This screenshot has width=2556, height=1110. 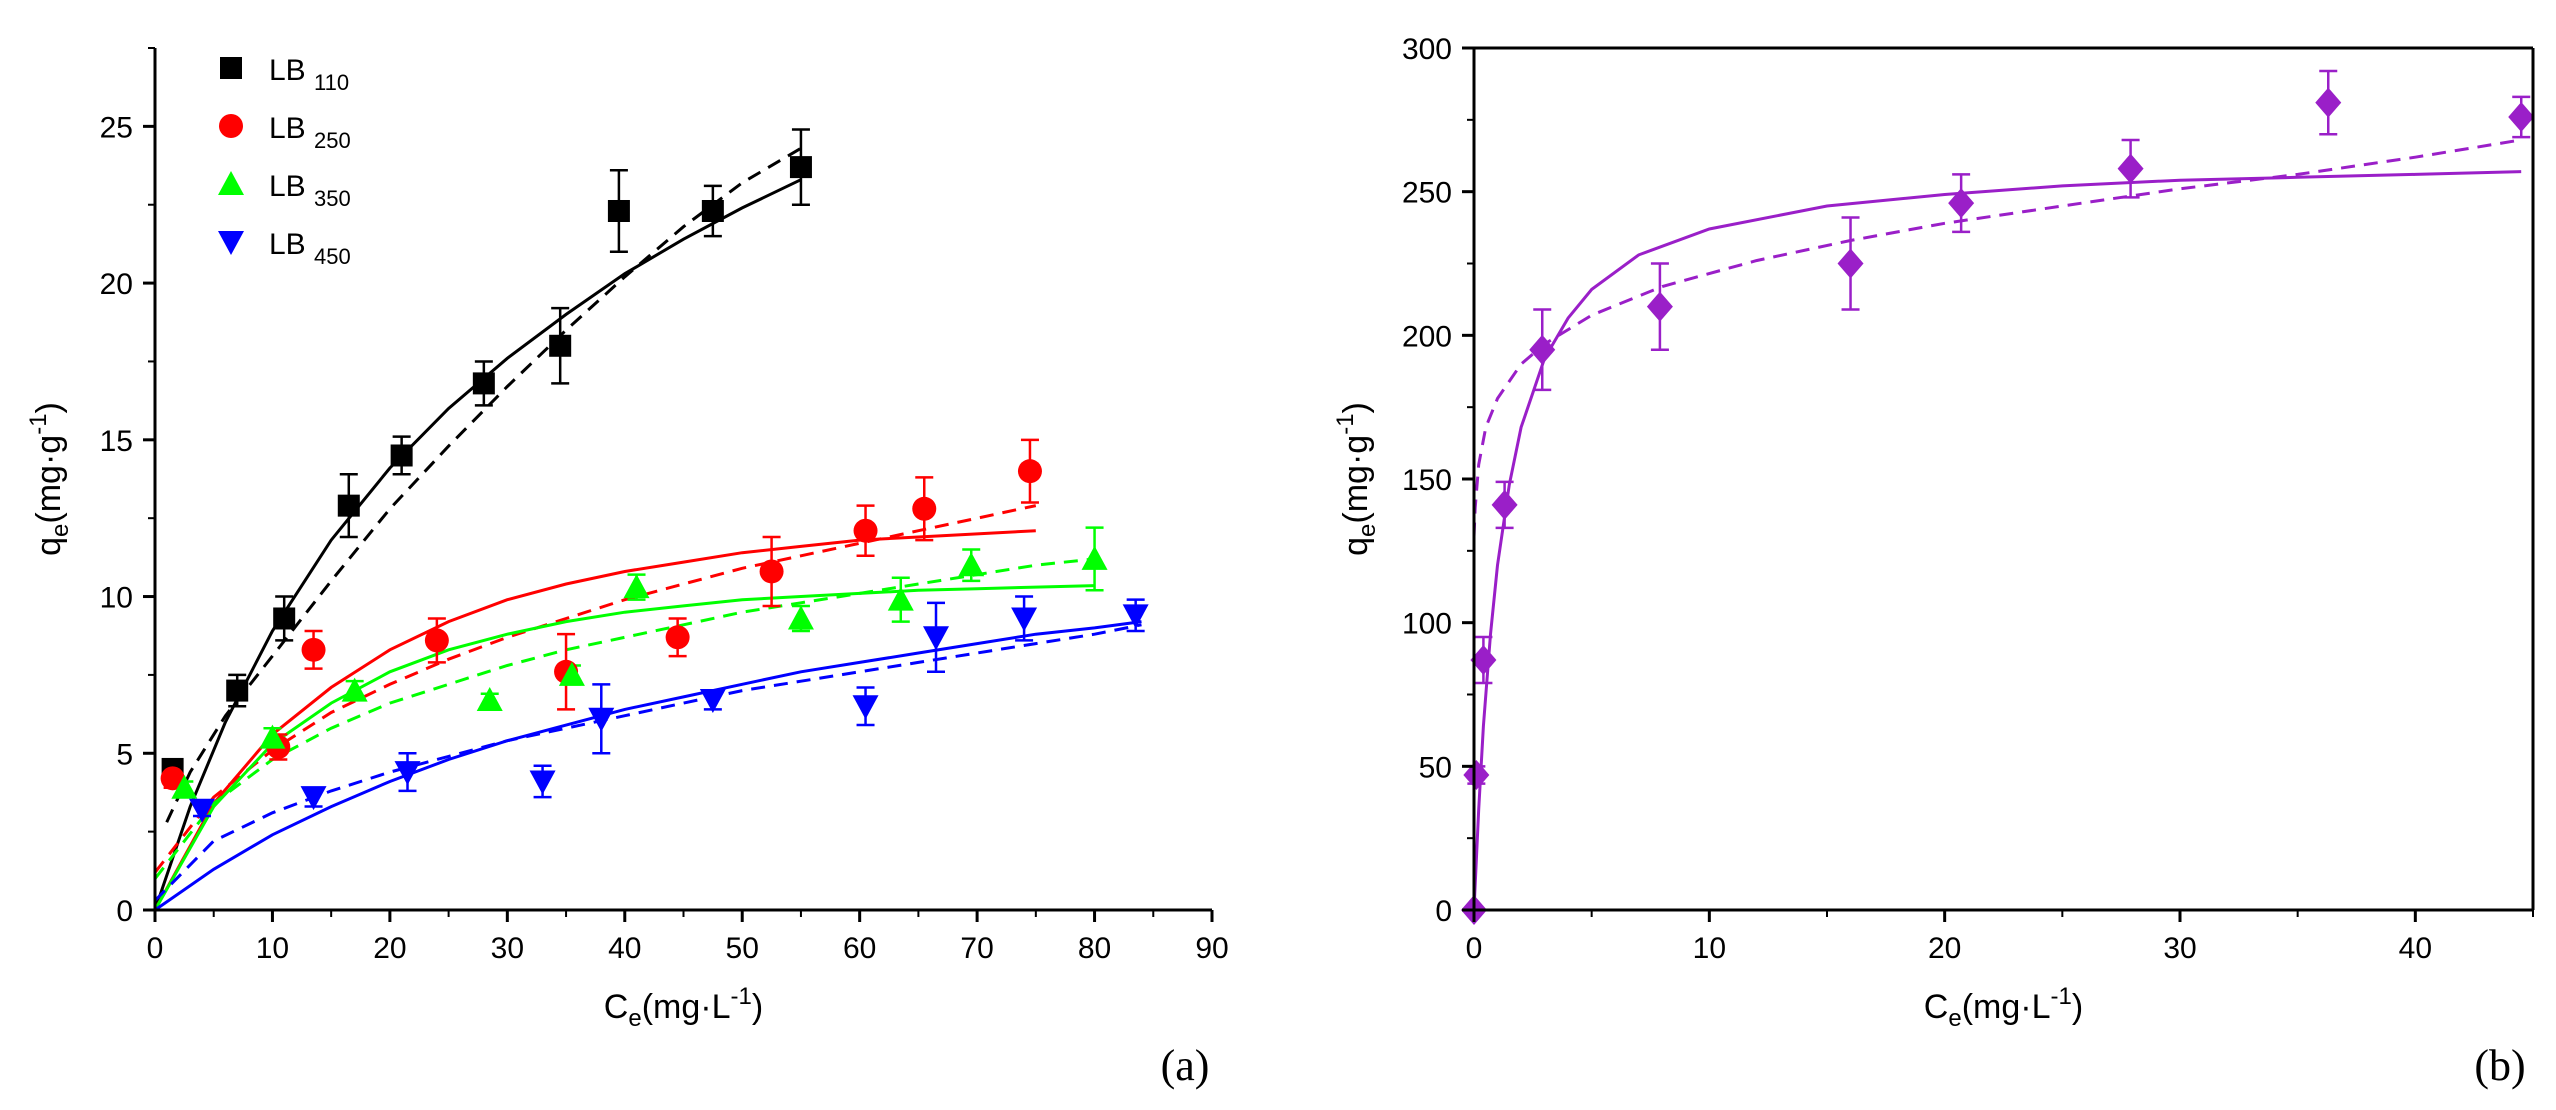 I want to click on y-tick-label: 150, so click(x=1427, y=480).